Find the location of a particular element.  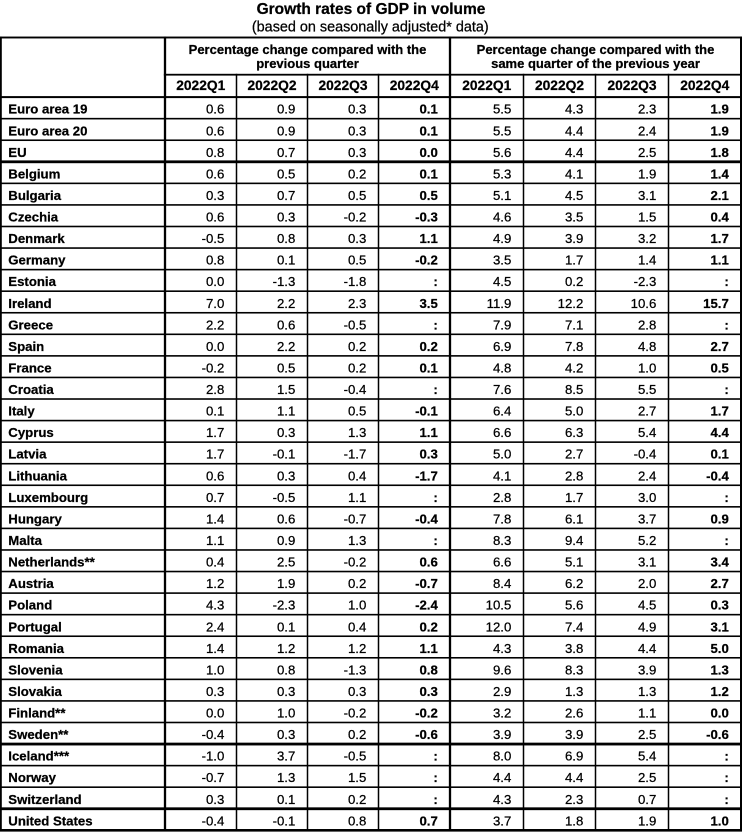

svg-text: 1.9 is located at coordinates (647, 820).